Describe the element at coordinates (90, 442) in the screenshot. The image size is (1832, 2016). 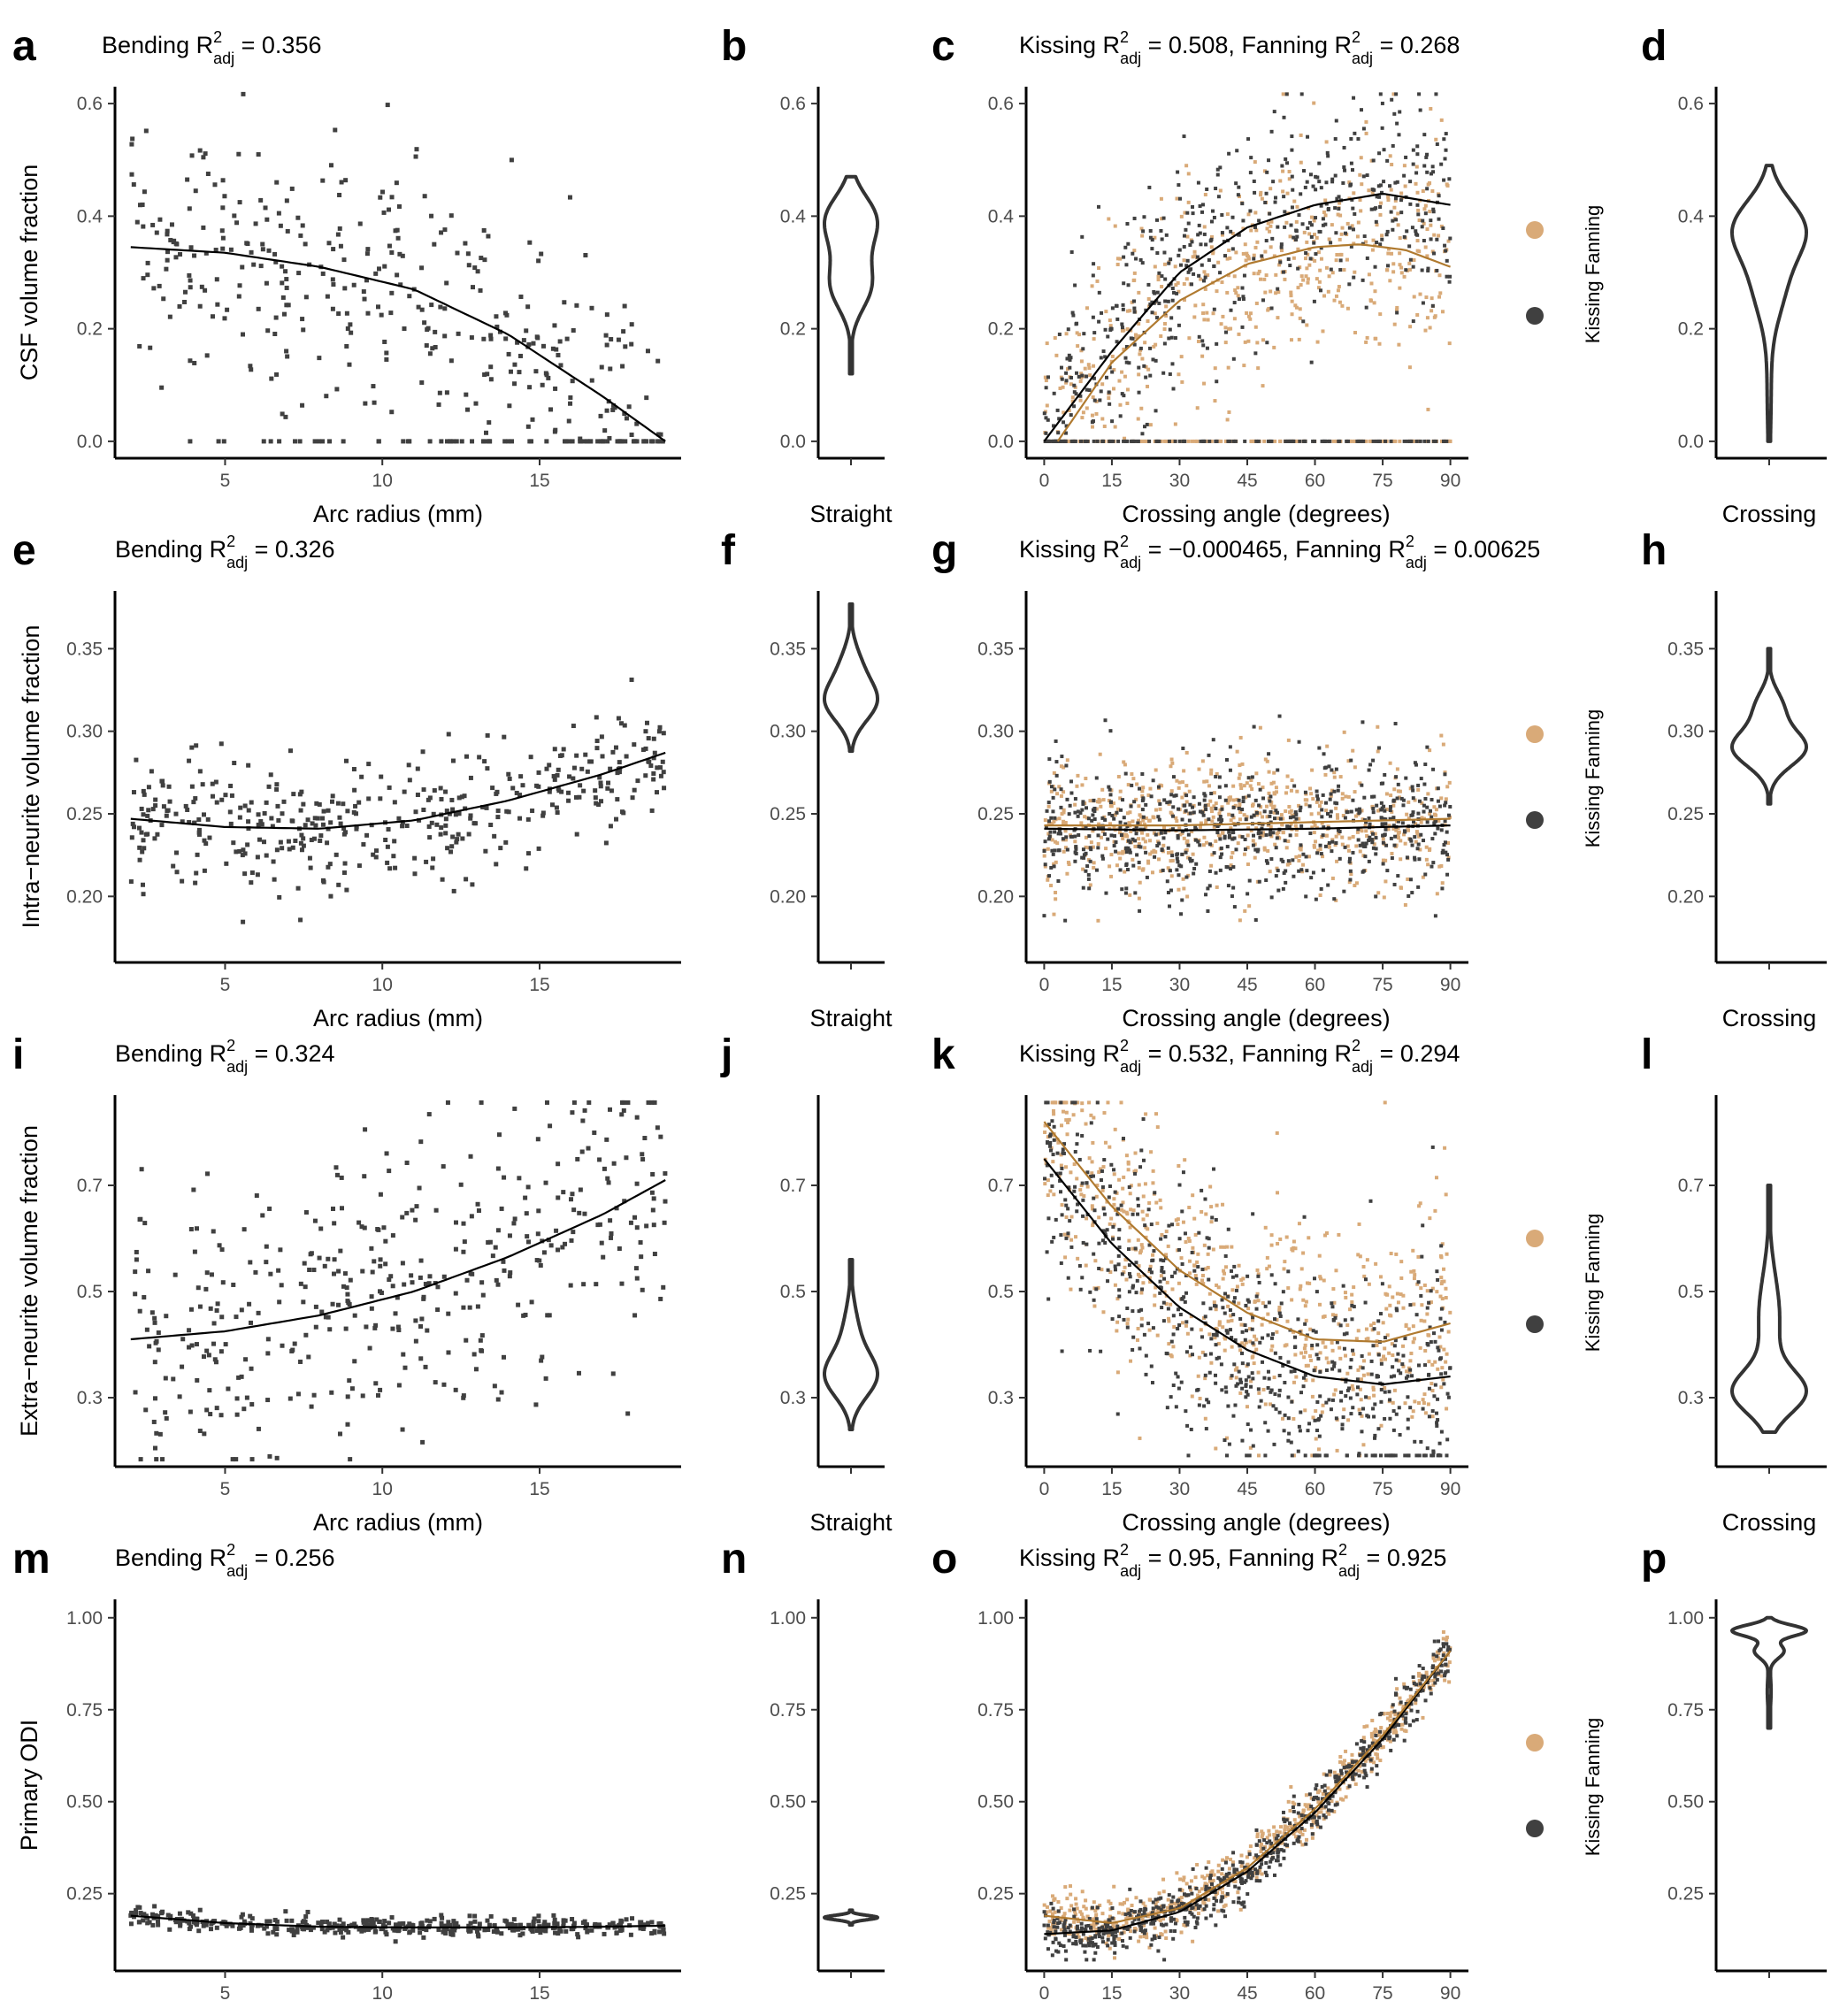
I see `bending-ytick-label: 0.0` at that location.